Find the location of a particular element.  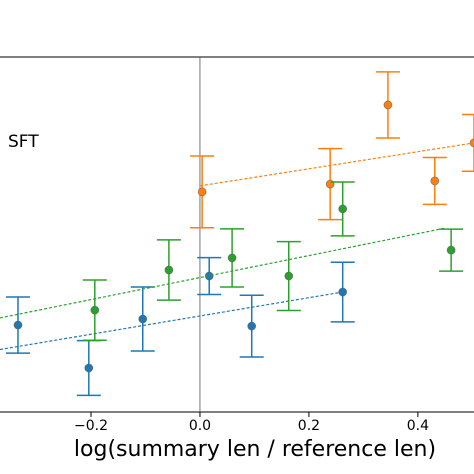

x-axis-label: log(summary len / reference len) is located at coordinates (255, 449).